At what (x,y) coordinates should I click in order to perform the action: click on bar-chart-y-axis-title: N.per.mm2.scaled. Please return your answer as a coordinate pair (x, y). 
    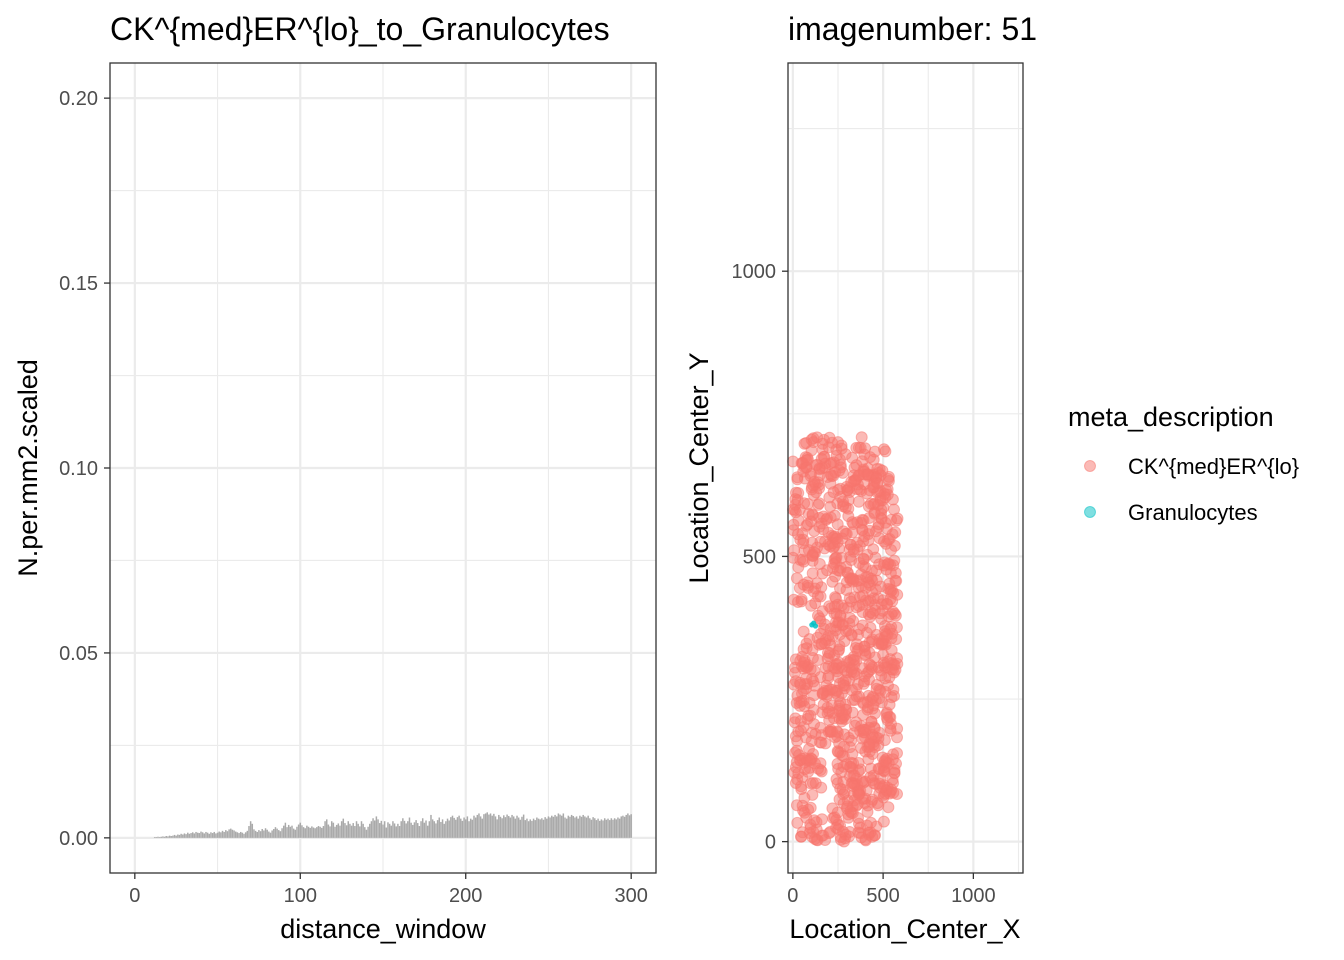
    Looking at the image, I should click on (28, 468).